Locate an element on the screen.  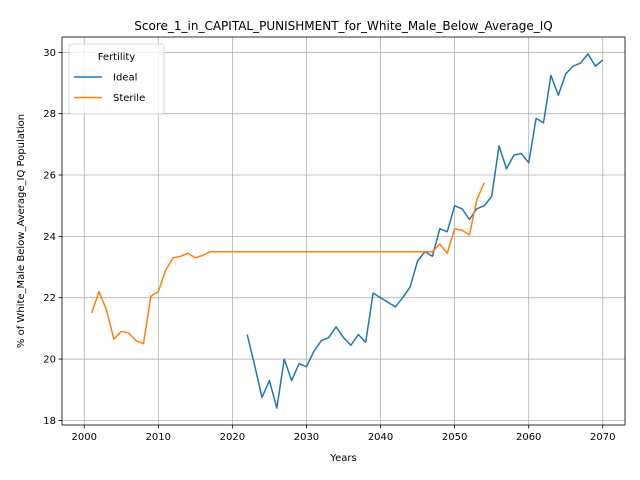
y-tick-label: 18 is located at coordinates (49, 421).